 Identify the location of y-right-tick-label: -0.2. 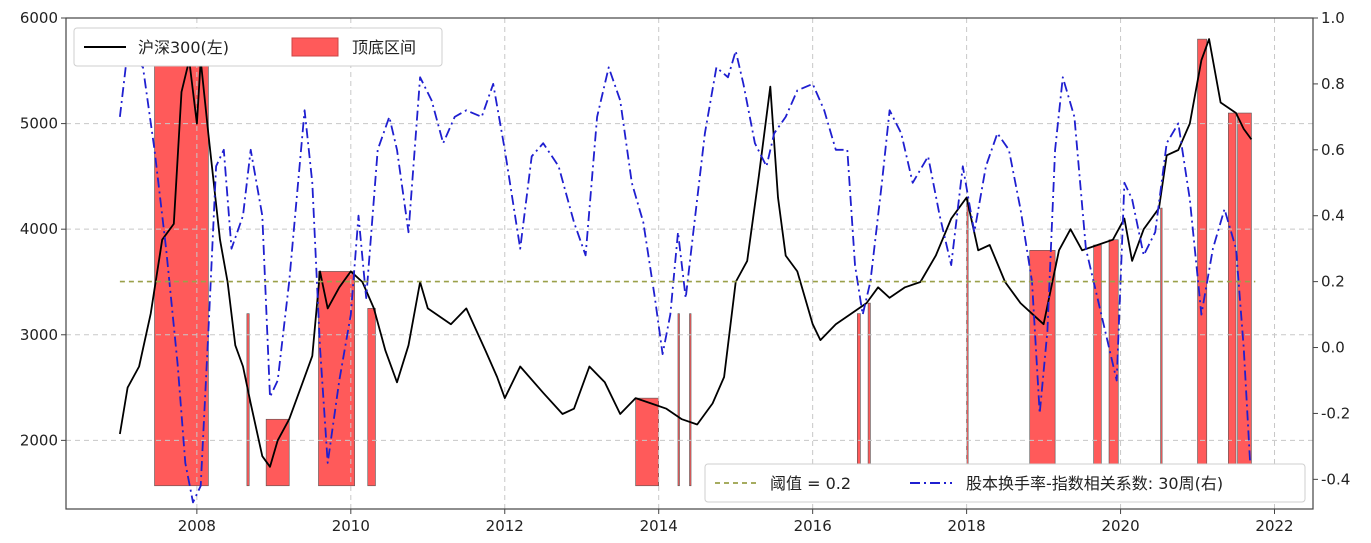
(1335, 413).